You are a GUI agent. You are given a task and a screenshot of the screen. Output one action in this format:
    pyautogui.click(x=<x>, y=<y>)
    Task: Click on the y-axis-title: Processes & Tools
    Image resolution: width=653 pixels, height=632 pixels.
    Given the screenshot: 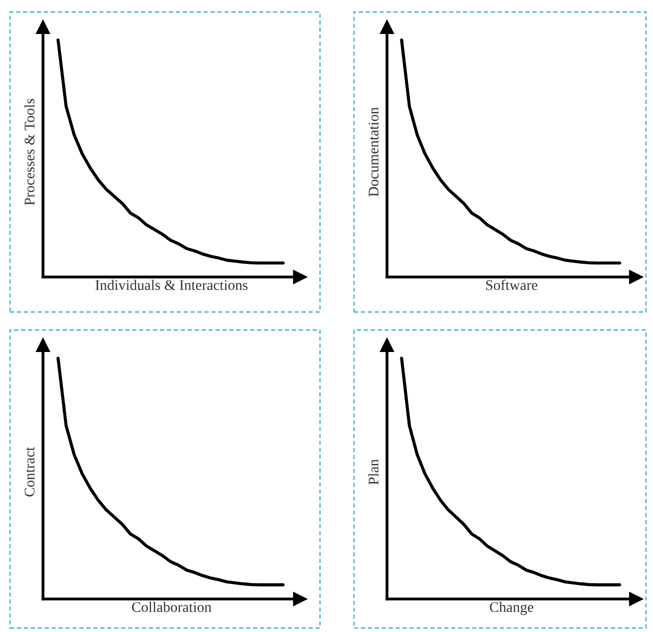 What is the action you would take?
    pyautogui.click(x=29, y=152)
    